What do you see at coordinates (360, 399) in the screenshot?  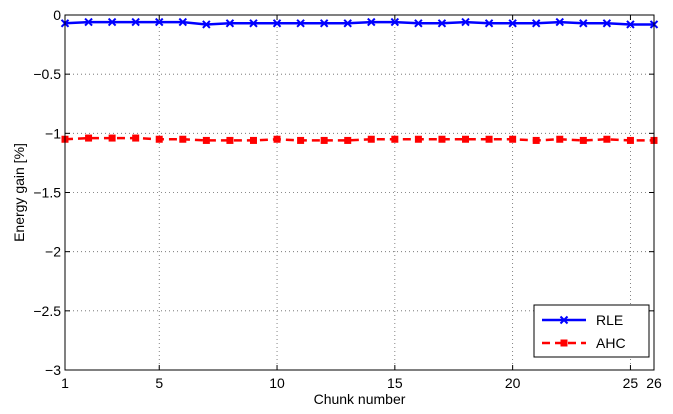 I see `x-axis-label: Chunk number` at bounding box center [360, 399].